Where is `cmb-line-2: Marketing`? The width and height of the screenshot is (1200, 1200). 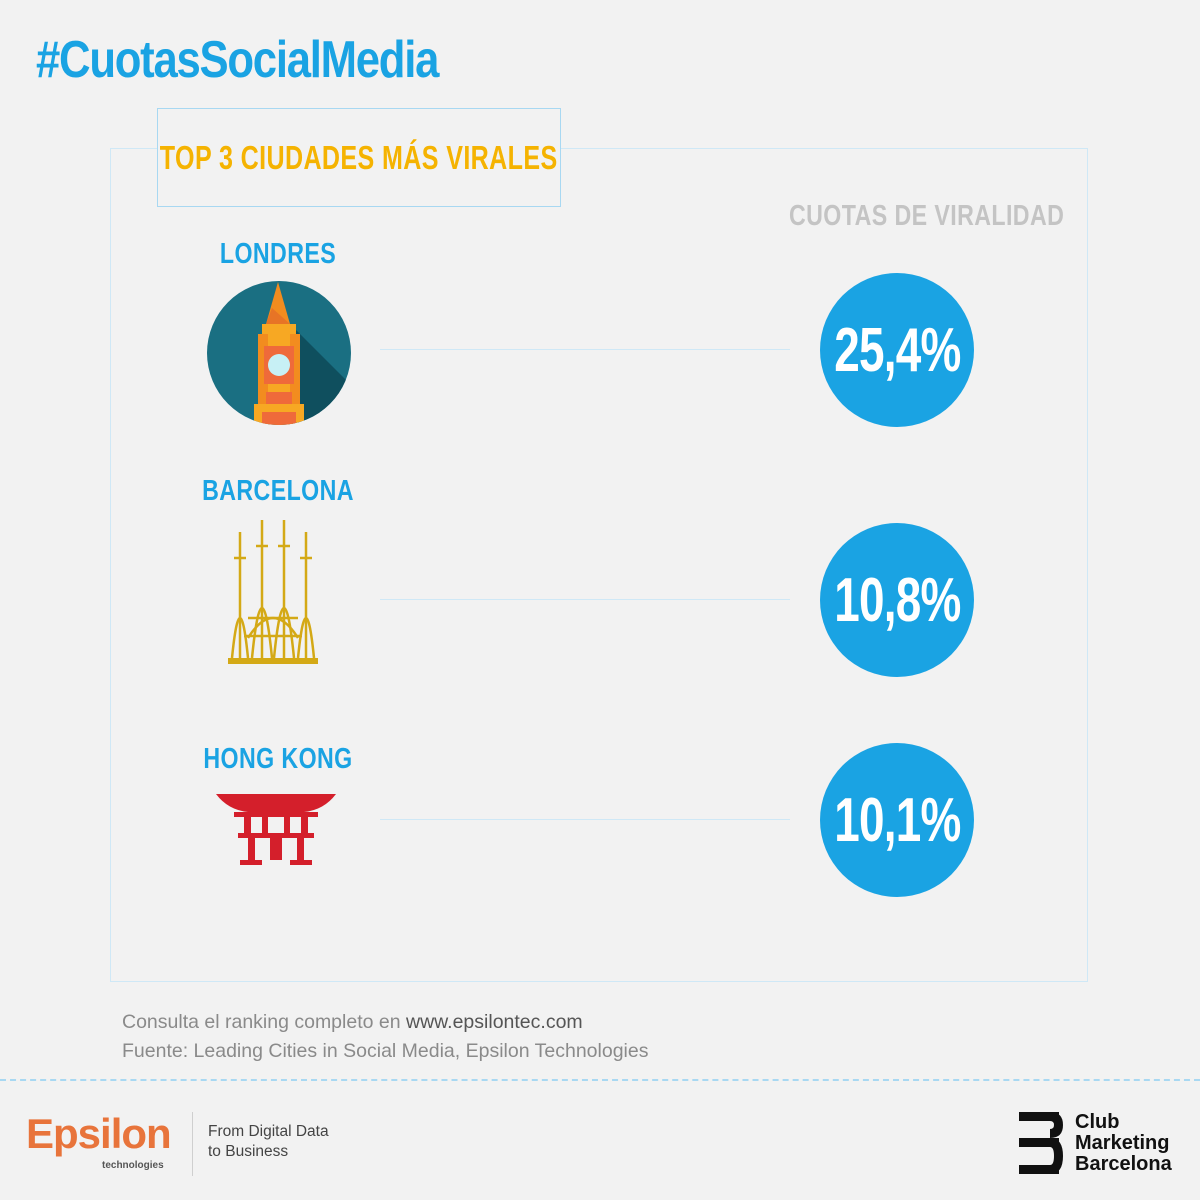 cmb-line-2: Marketing is located at coordinates (1122, 1143).